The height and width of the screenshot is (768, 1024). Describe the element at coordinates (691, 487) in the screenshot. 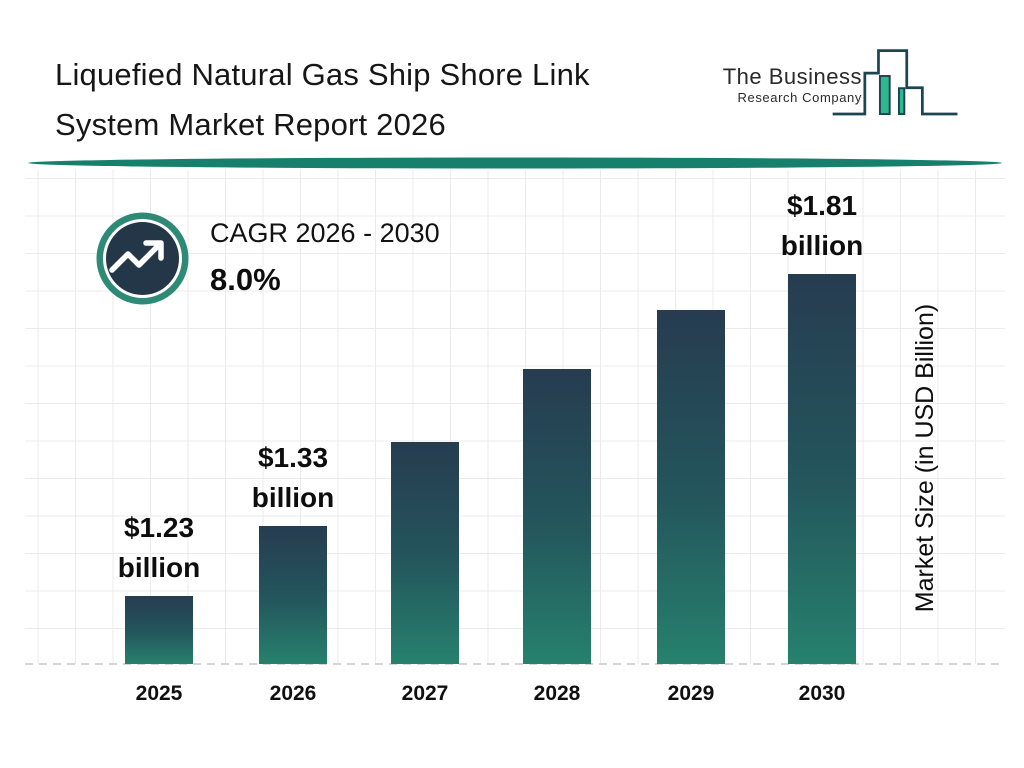

I see `bar-2029` at that location.